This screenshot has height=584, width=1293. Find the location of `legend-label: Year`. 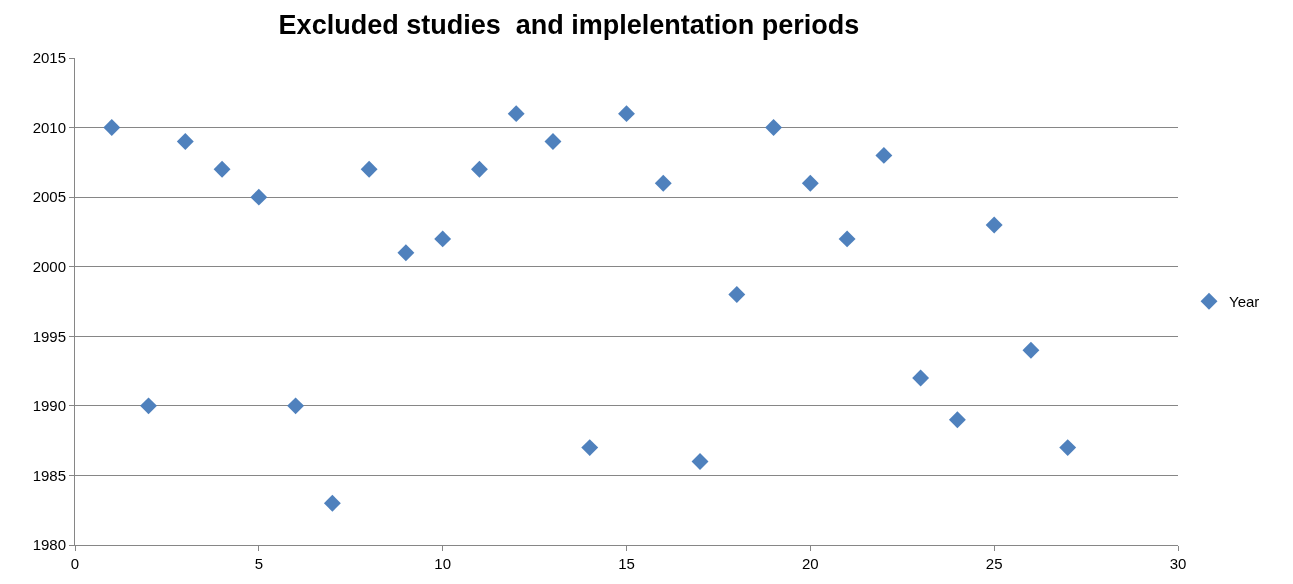

legend-label: Year is located at coordinates (1244, 302).